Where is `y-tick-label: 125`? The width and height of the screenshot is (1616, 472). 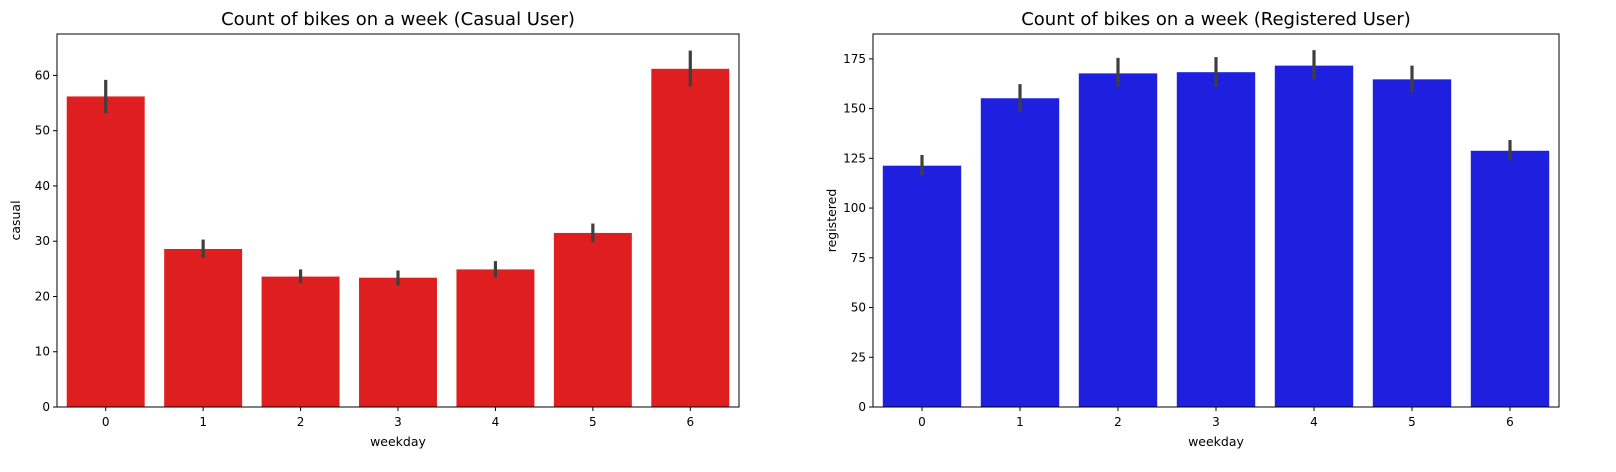
y-tick-label: 125 is located at coordinates (854, 158).